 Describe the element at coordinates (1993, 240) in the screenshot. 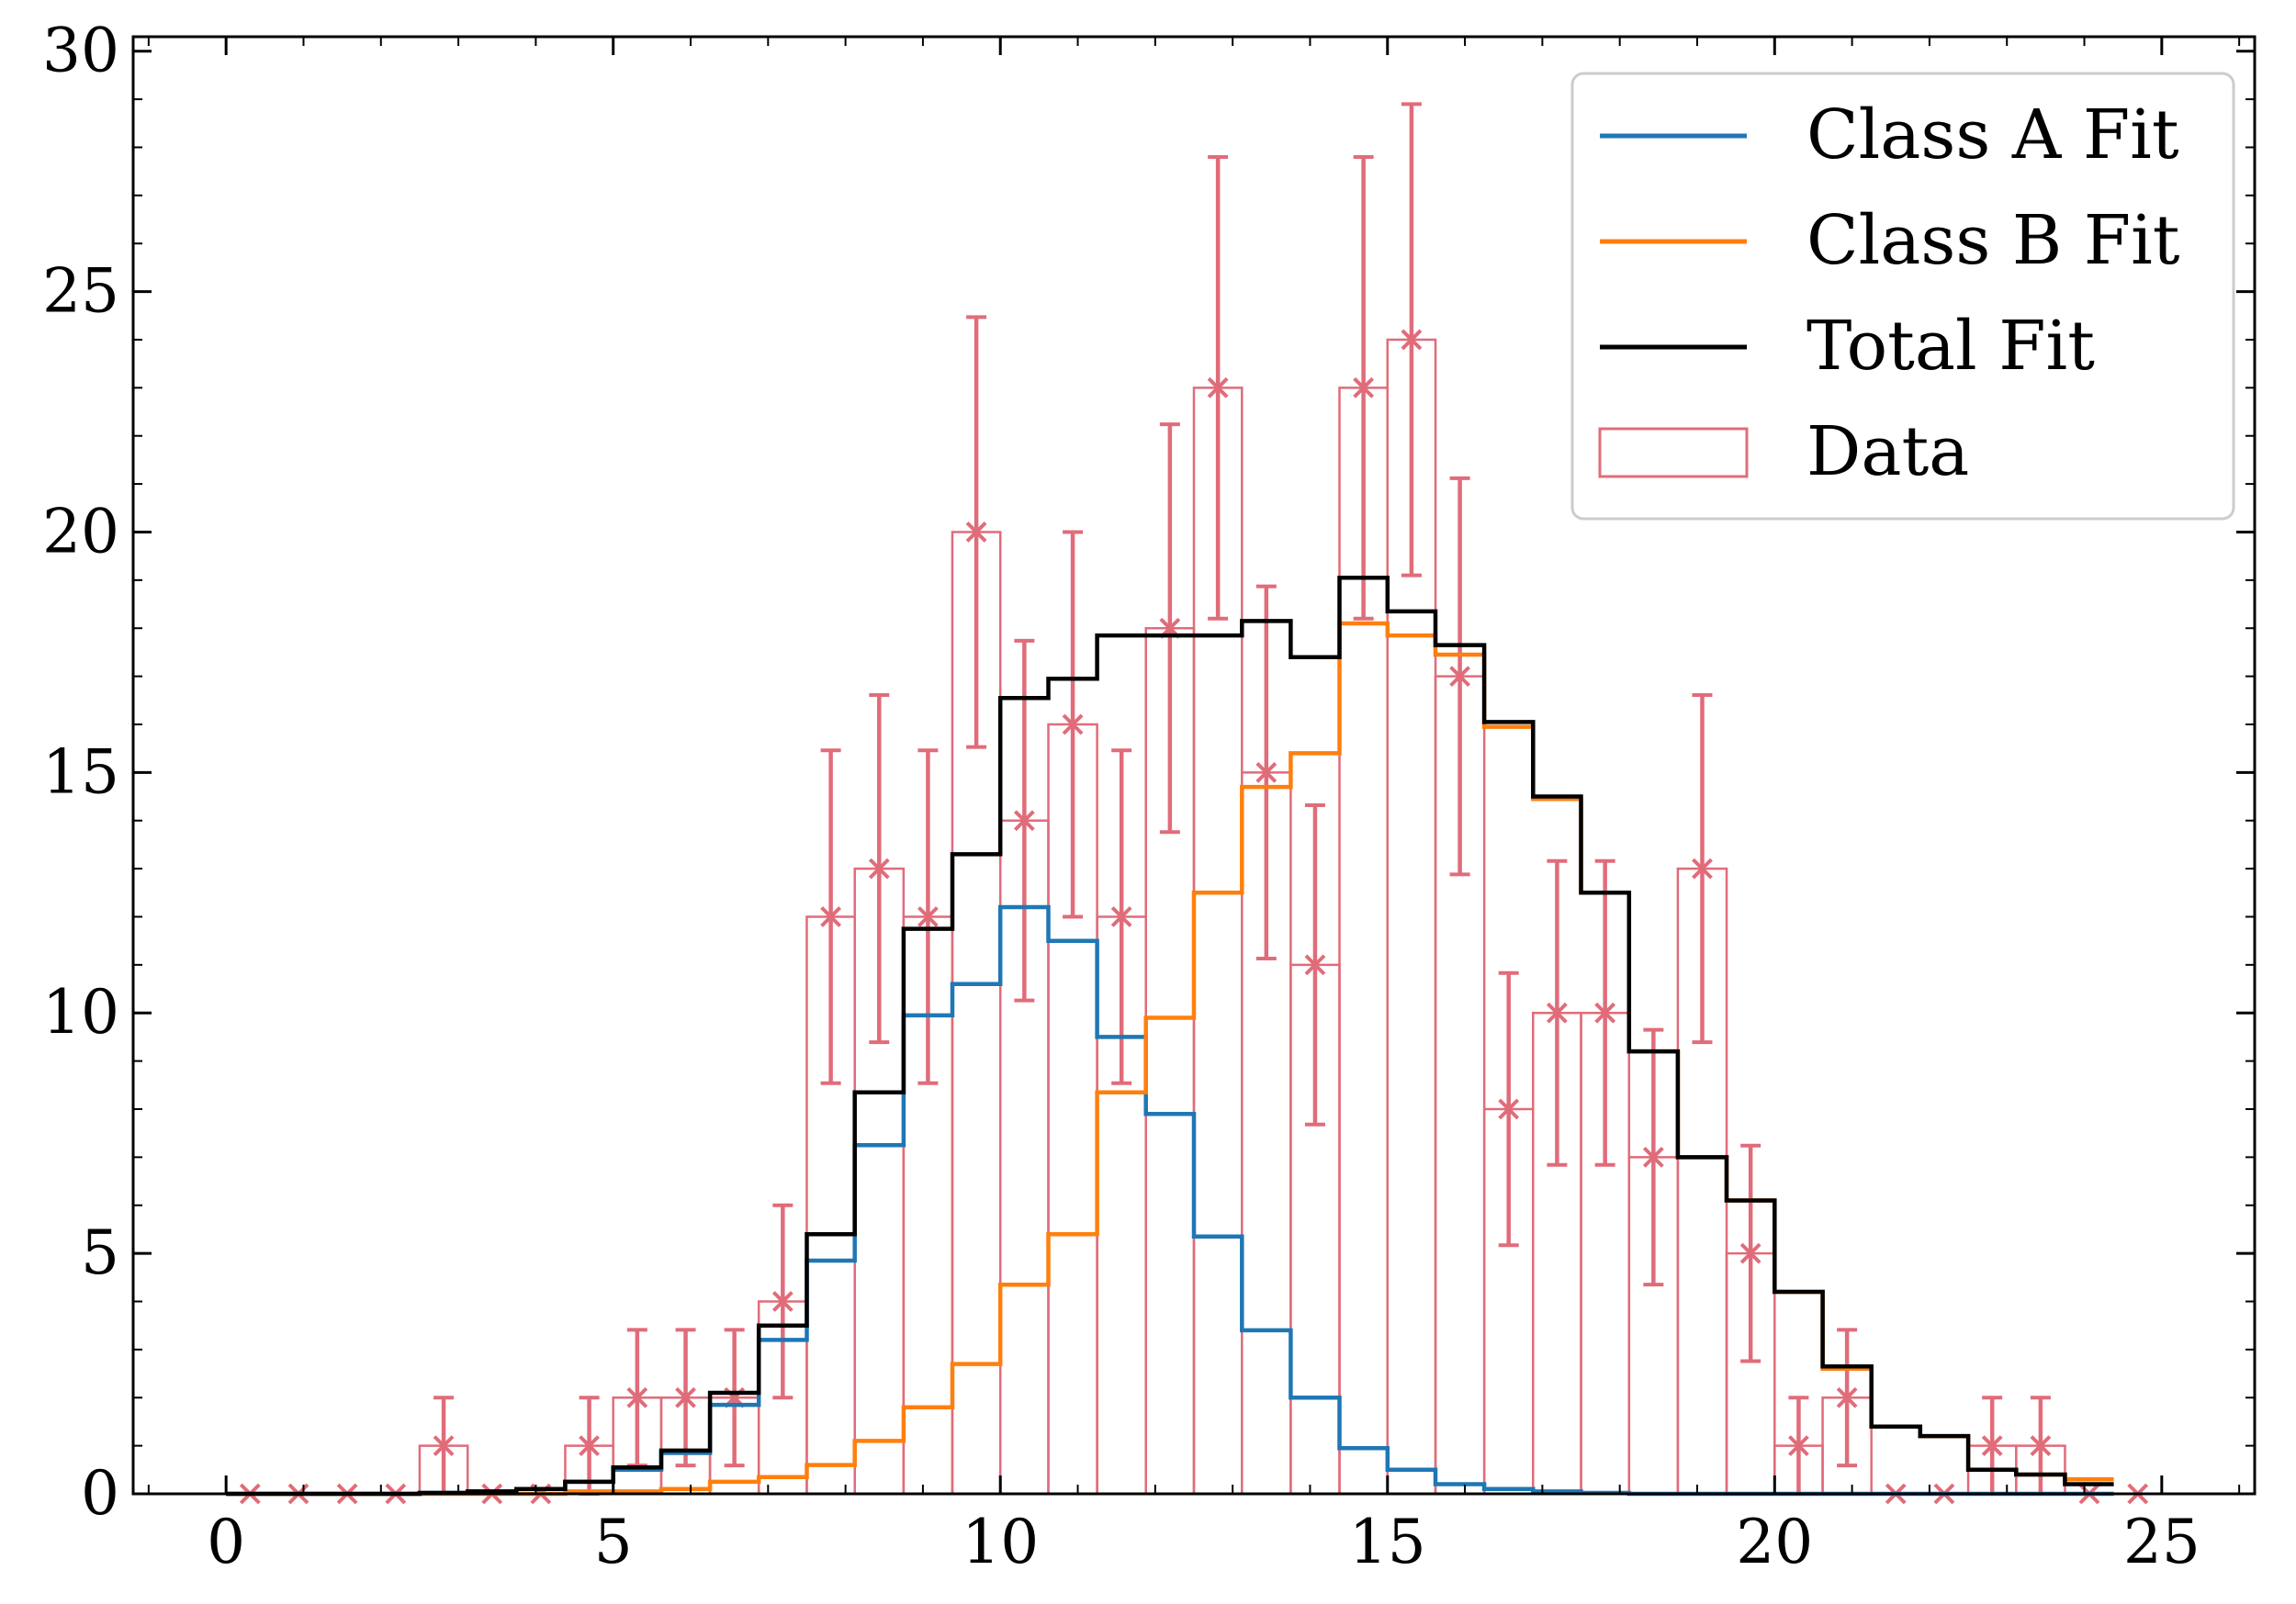

I see `legend-label: Class B Fit` at that location.